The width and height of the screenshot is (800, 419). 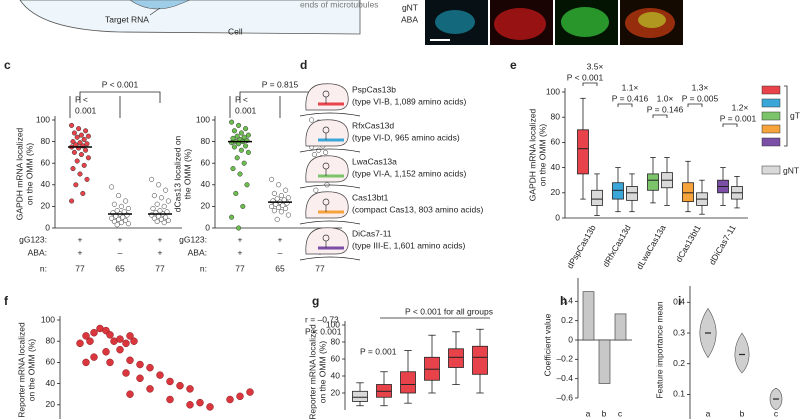 What do you see at coordinates (155, 11) in the screenshot?
I see `pointer` at bounding box center [155, 11].